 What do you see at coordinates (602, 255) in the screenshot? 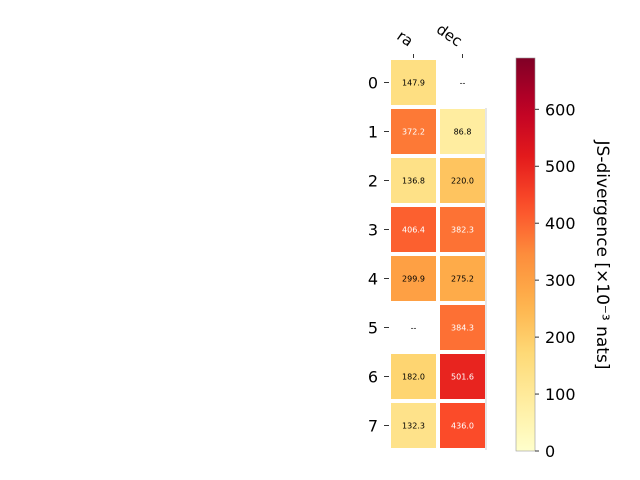
I see `colorbar-label: JS-divergence [×10⁻³ nats]` at bounding box center [602, 255].